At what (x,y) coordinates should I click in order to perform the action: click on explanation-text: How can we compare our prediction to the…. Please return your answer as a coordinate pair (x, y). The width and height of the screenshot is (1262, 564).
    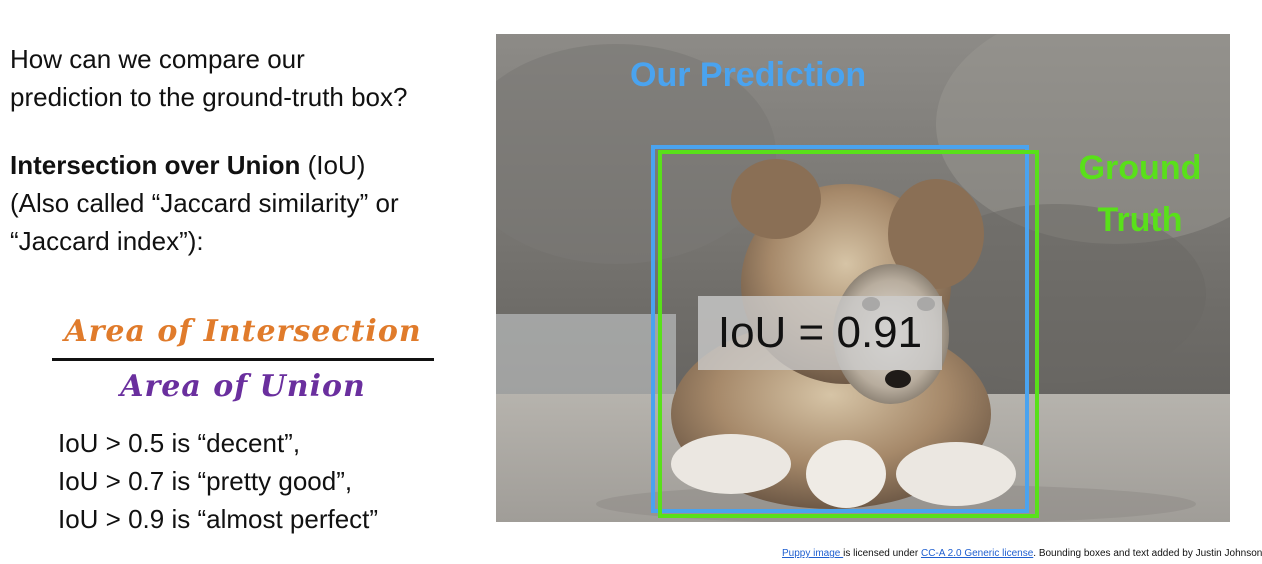
    Looking at the image, I should click on (250, 150).